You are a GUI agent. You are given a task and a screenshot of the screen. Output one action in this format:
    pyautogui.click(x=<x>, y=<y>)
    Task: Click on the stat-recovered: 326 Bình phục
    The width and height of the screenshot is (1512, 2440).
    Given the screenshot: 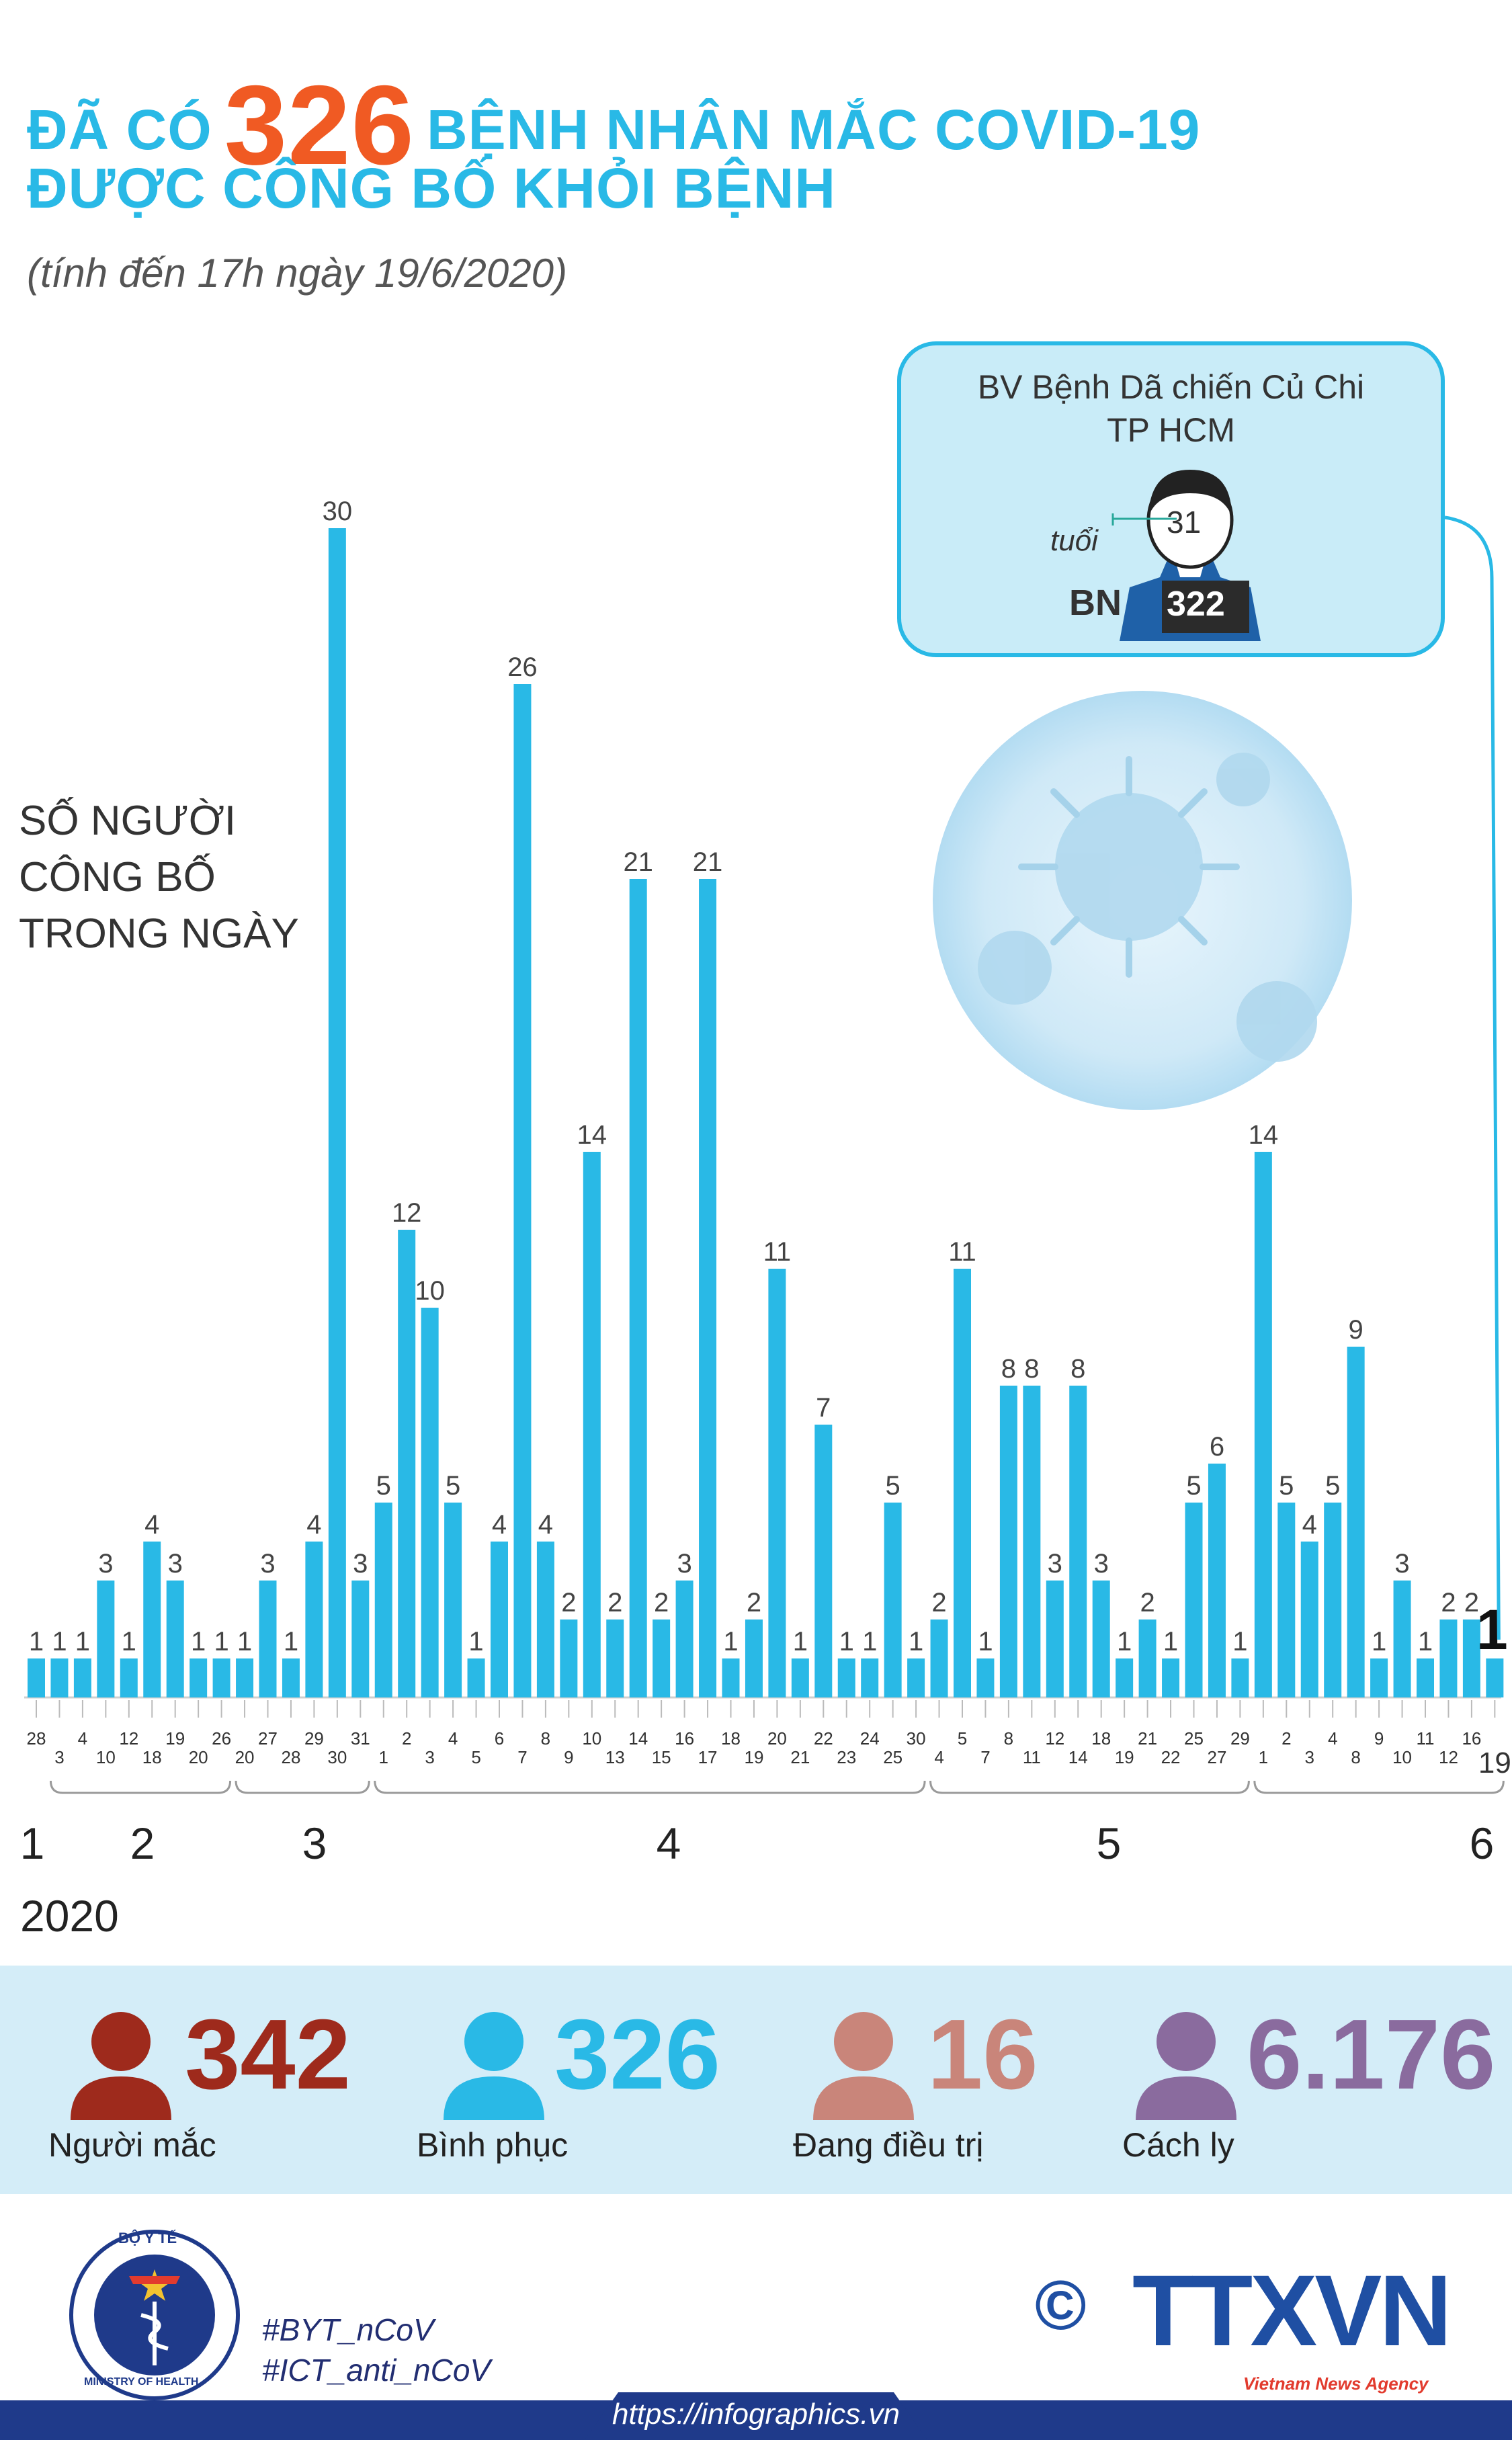 What is the action you would take?
    pyautogui.click(x=558, y=2080)
    